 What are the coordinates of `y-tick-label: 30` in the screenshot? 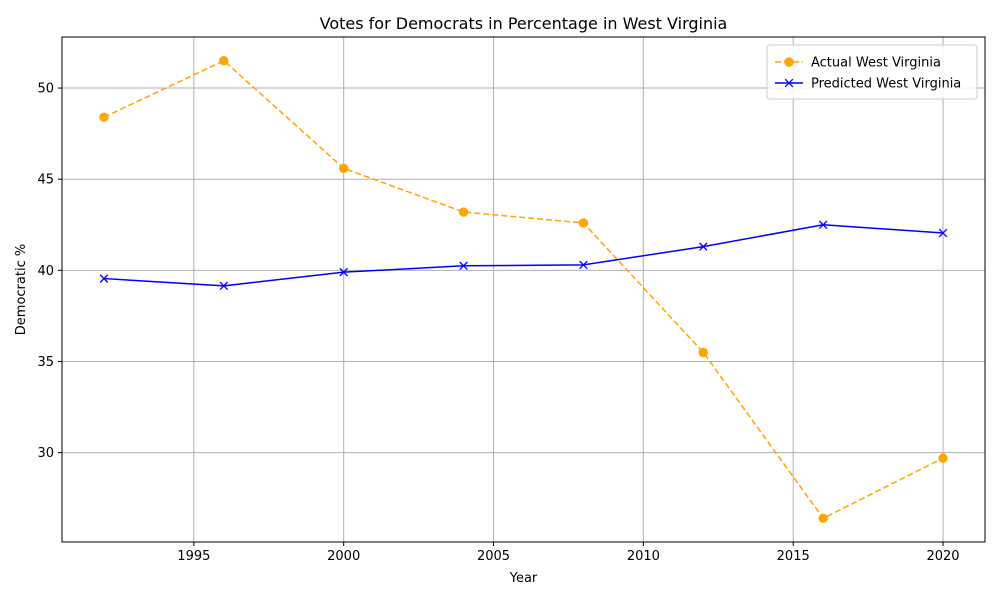 It's located at (45, 453).